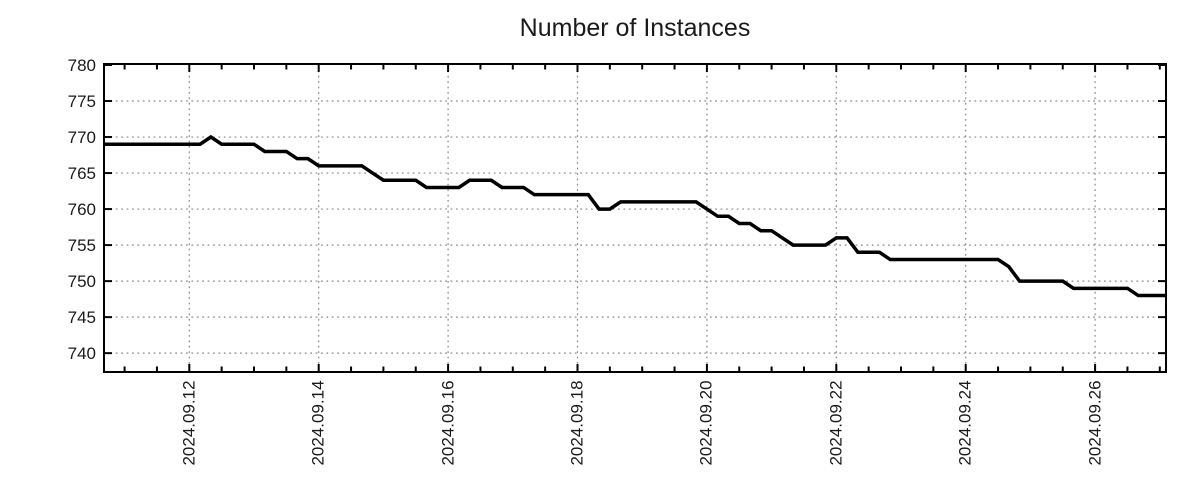  I want to click on x-tick-label: 2024.09.16, so click(448, 423).